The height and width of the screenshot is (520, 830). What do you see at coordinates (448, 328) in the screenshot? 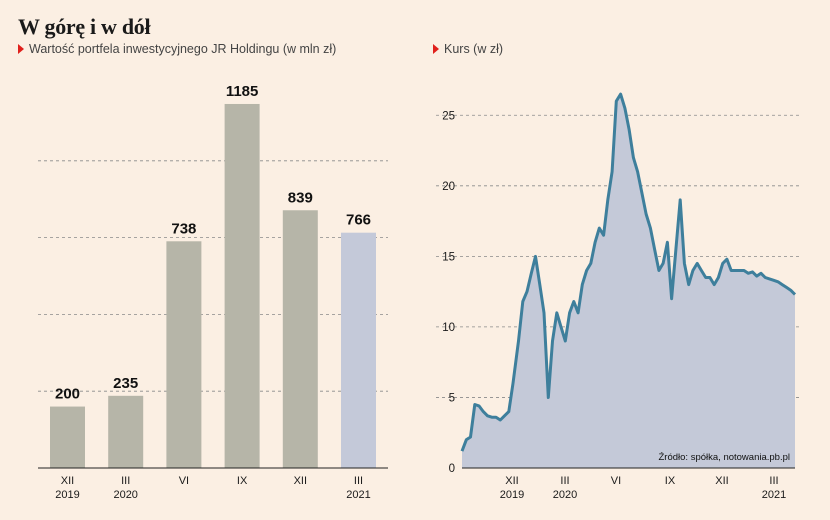
I see `line-y-tick-label: 10` at bounding box center [448, 328].